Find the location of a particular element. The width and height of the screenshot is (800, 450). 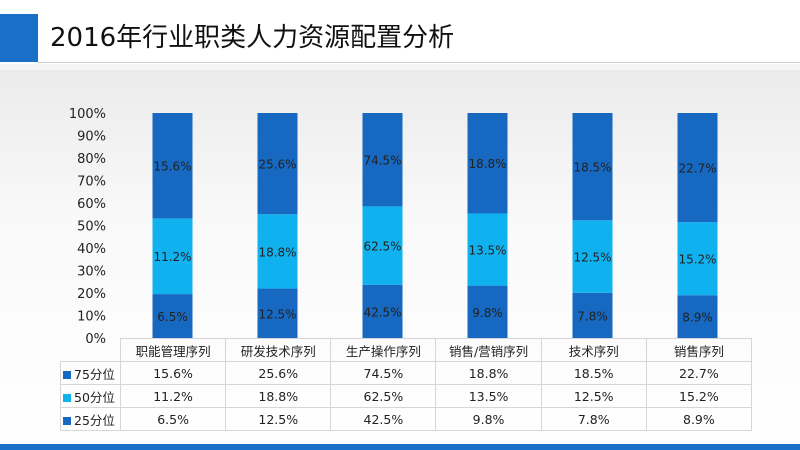

table-row: 50分位 11.2% 18.8% 62.5% 13.5% 12.5% 15.2% is located at coordinates (406, 396).